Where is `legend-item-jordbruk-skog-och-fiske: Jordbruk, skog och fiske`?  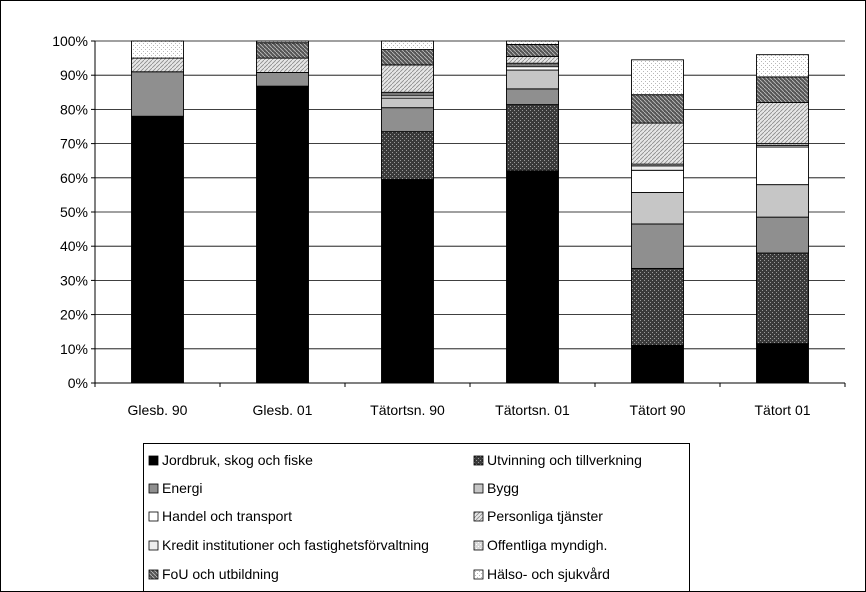
legend-item-jordbruk-skog-och-fiske: Jordbruk, skog och fiske is located at coordinates (230, 460).